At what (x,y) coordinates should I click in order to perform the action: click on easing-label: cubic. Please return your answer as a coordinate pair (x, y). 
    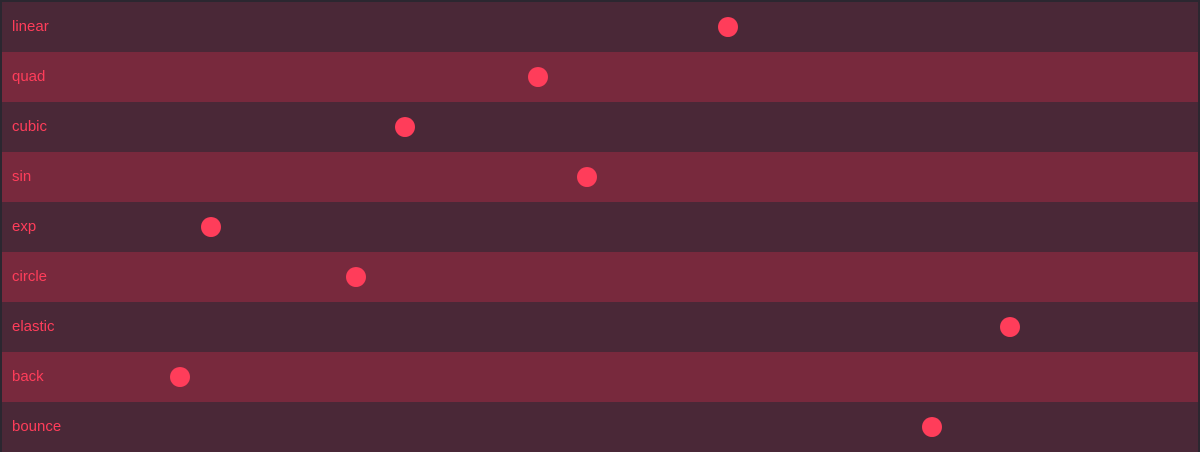
    Looking at the image, I should click on (30, 126).